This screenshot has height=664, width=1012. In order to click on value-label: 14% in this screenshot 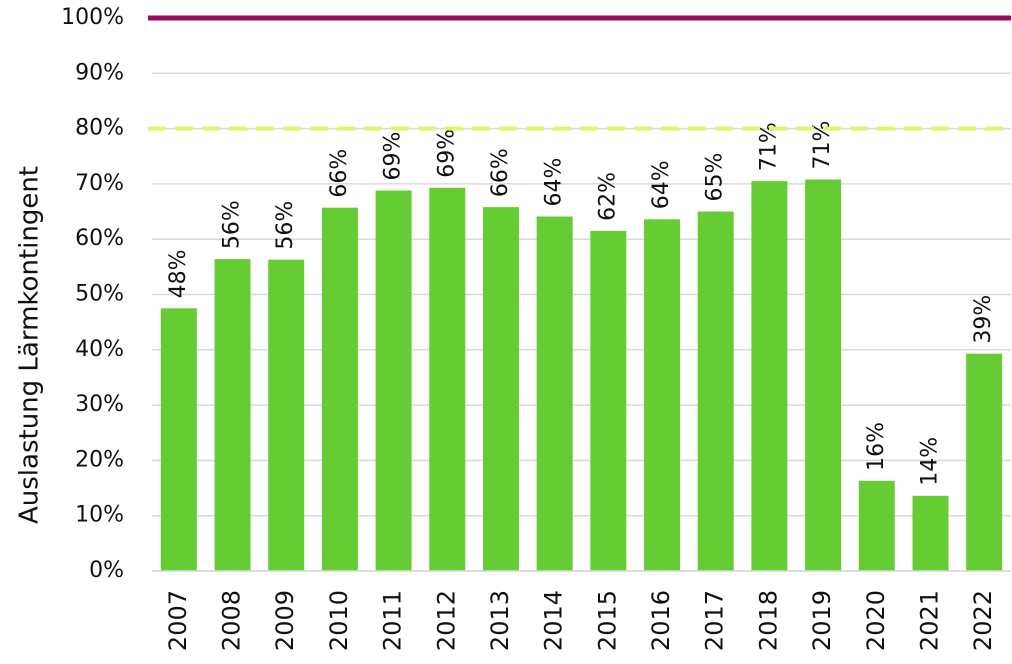, I will do `click(929, 461)`.